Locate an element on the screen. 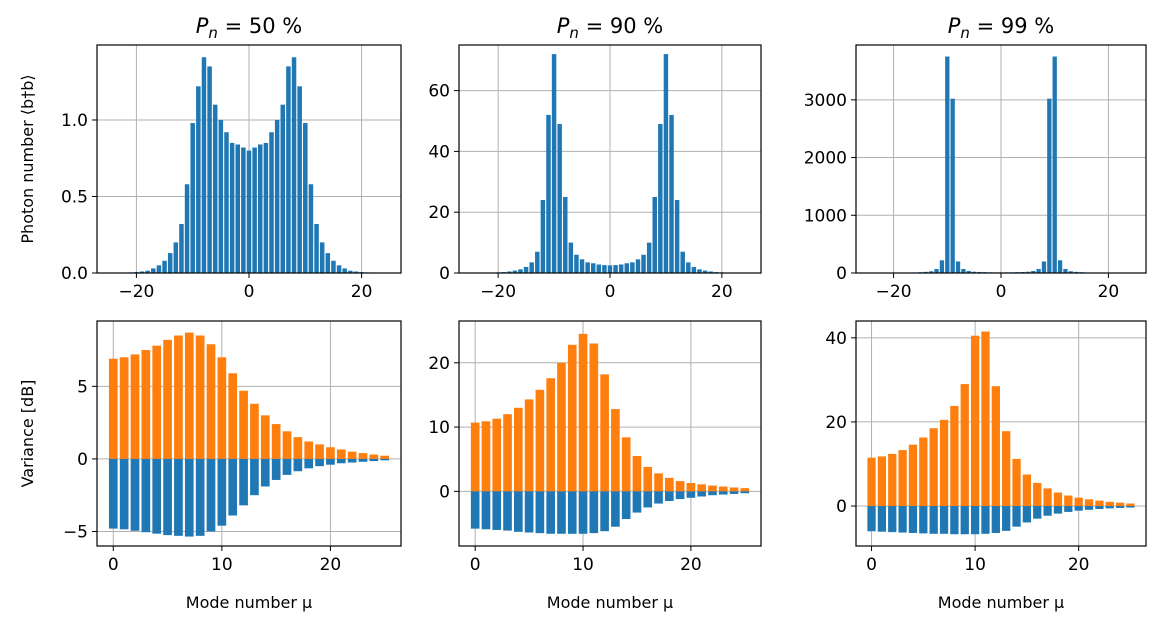 The height and width of the screenshot is (628, 1161). panel-title: Pn = 90 % is located at coordinates (610, 28).